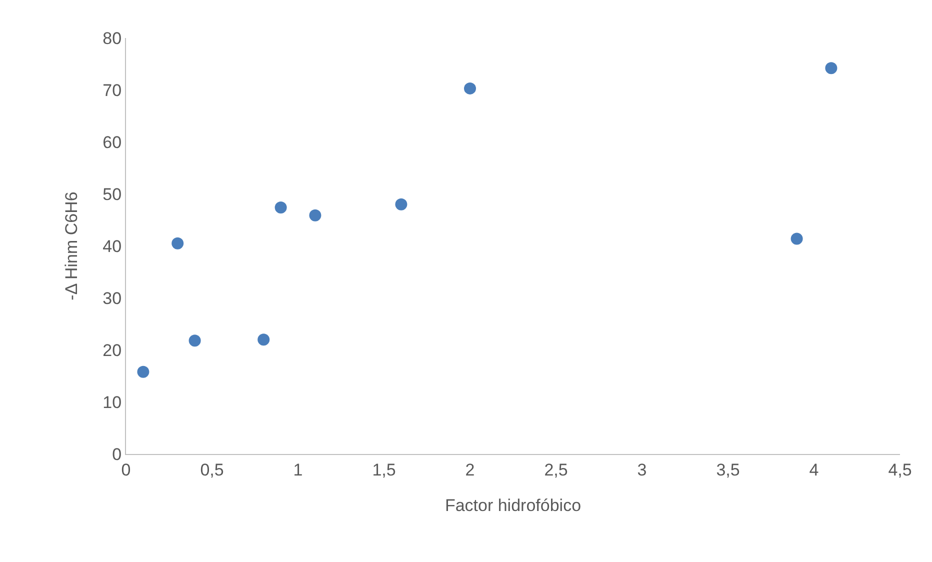 The width and height of the screenshot is (932, 562). What do you see at coordinates (298, 470) in the screenshot?
I see `x-tick-label: 1` at bounding box center [298, 470].